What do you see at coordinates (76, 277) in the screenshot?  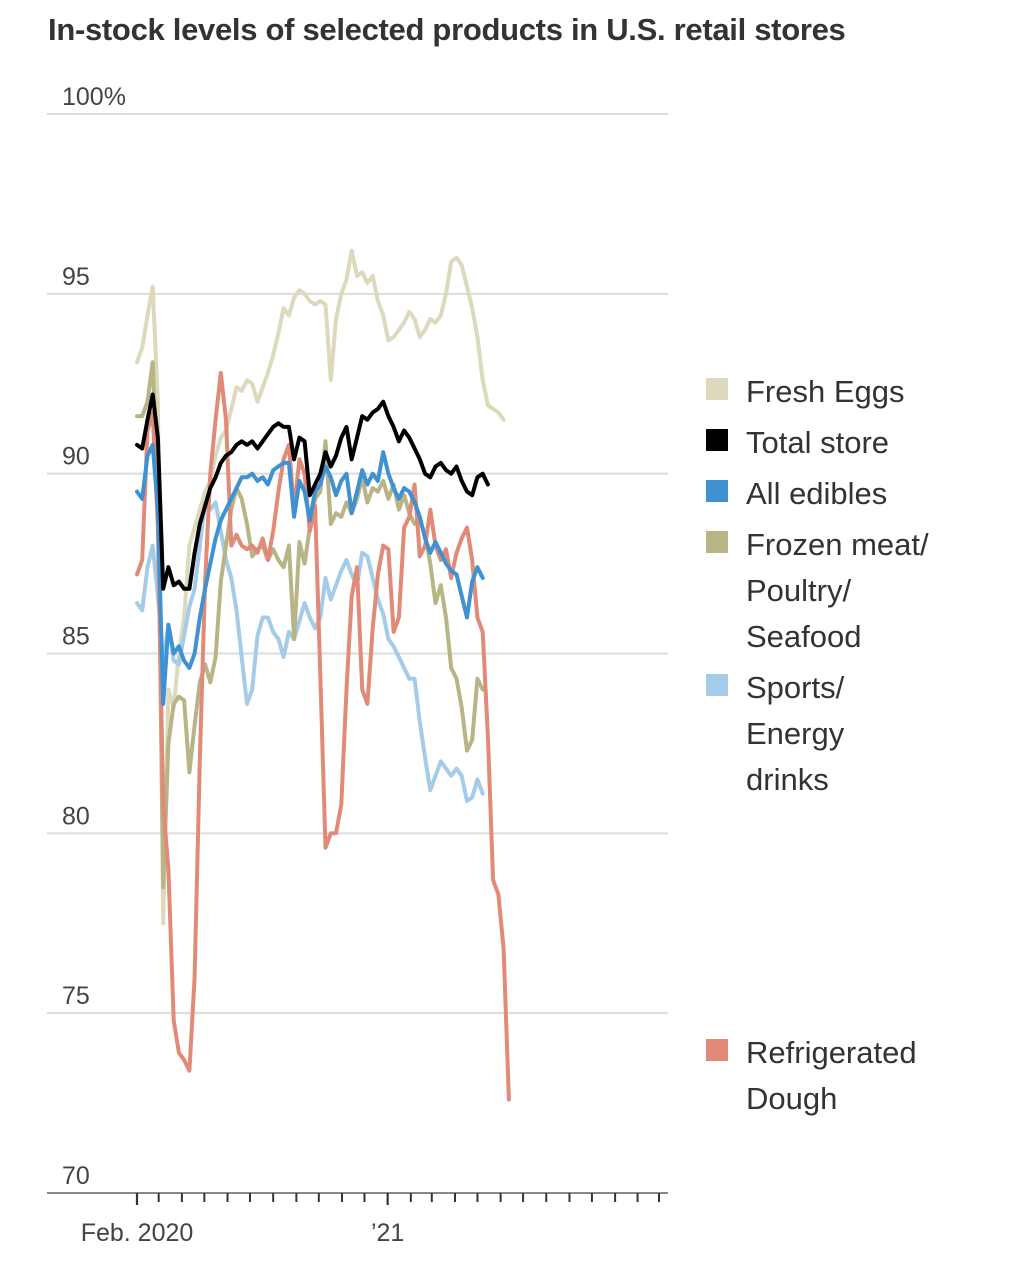 I see `y-tick-label-95: 95` at bounding box center [76, 277].